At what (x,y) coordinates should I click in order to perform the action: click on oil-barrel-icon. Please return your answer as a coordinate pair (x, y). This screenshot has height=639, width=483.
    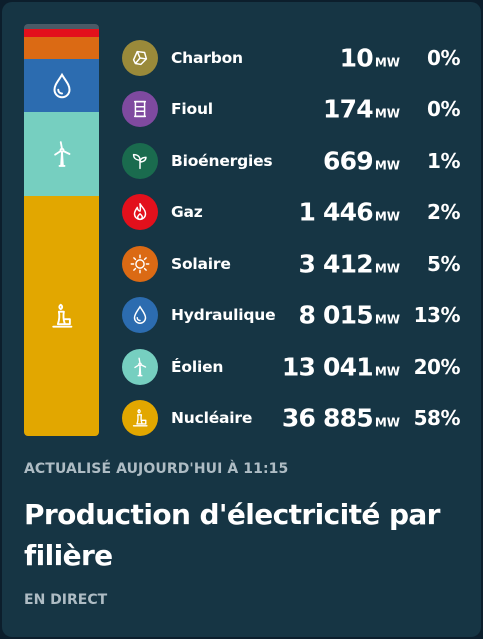
    Looking at the image, I should click on (140, 109).